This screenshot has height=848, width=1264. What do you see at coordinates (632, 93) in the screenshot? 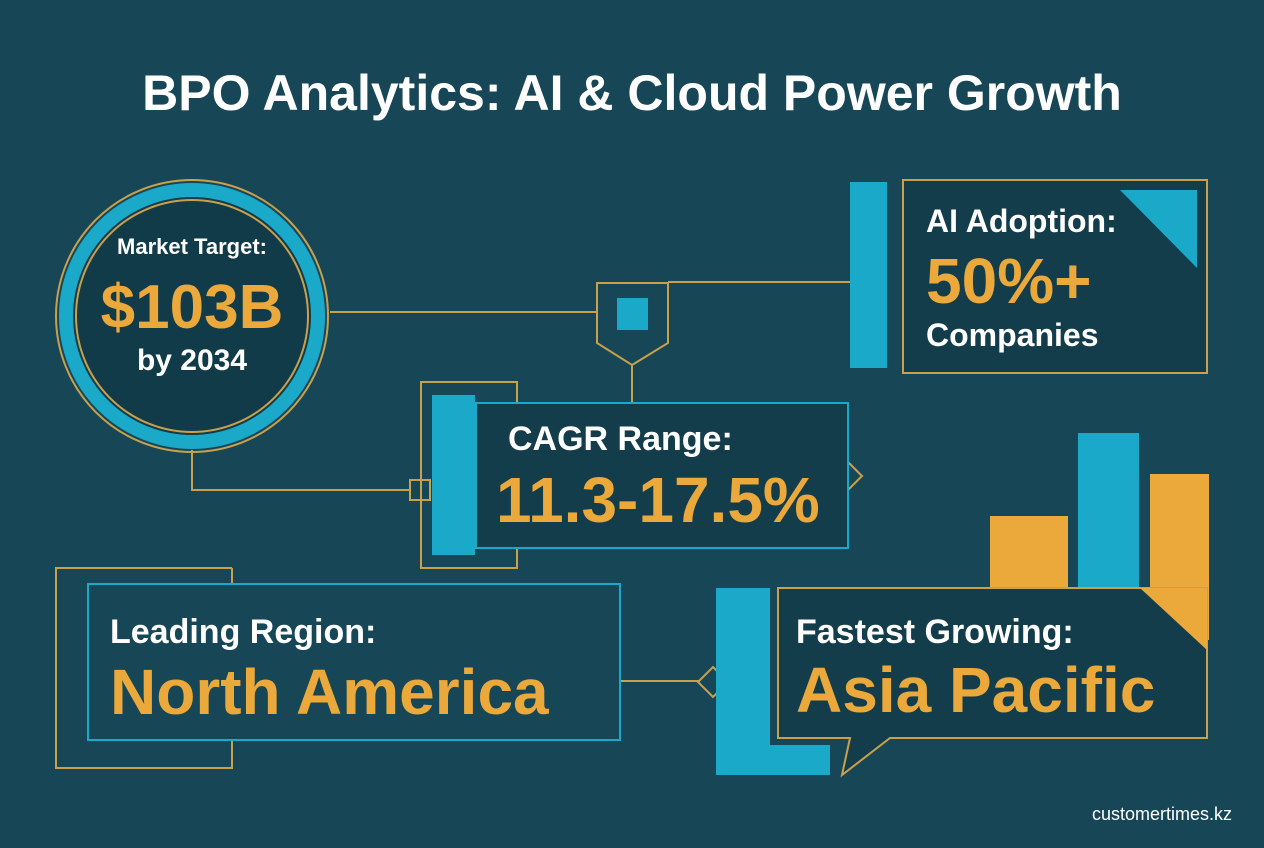
I see `title: BPO Analytics: AI & Cloud Power Growth` at bounding box center [632, 93].